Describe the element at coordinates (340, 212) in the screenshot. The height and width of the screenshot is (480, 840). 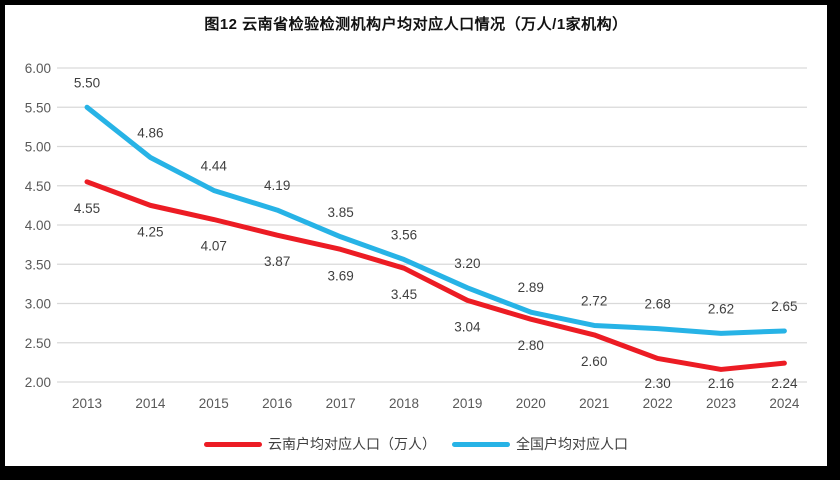
I see `data-label: 3.85` at that location.